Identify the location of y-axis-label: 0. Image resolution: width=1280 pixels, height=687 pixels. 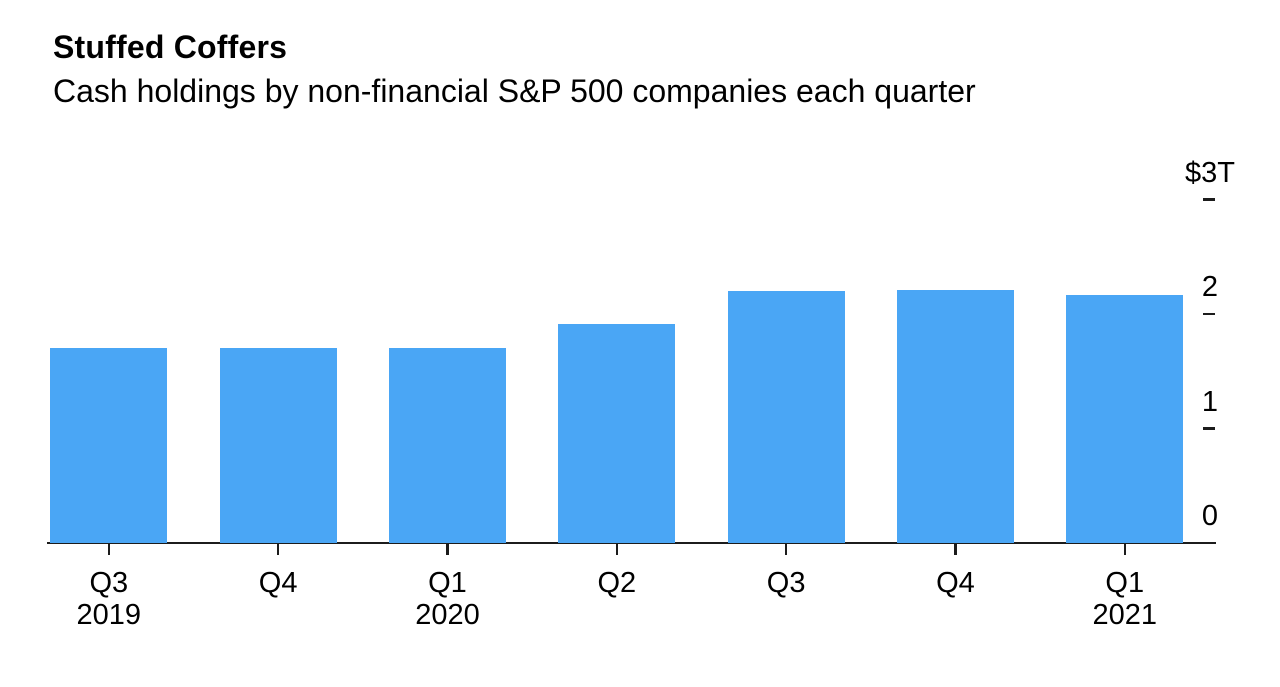
(1210, 516).